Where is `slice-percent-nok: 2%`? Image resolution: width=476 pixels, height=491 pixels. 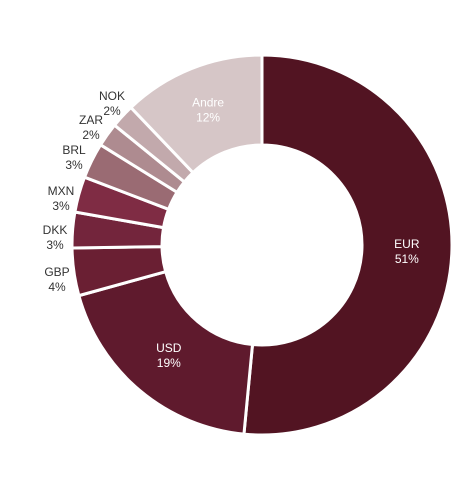
slice-percent-nok: 2% is located at coordinates (112, 111).